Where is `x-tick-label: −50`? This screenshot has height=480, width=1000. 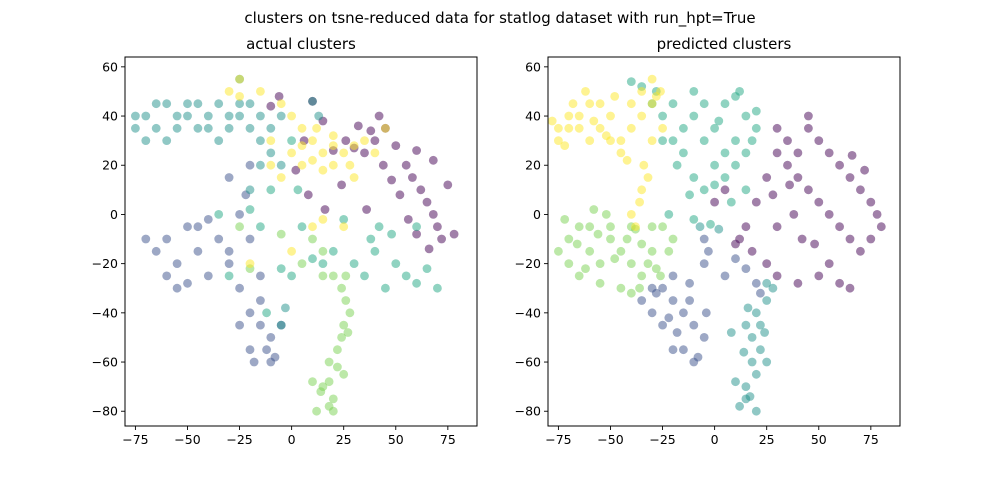
x-tick-label: −50 is located at coordinates (187, 439).